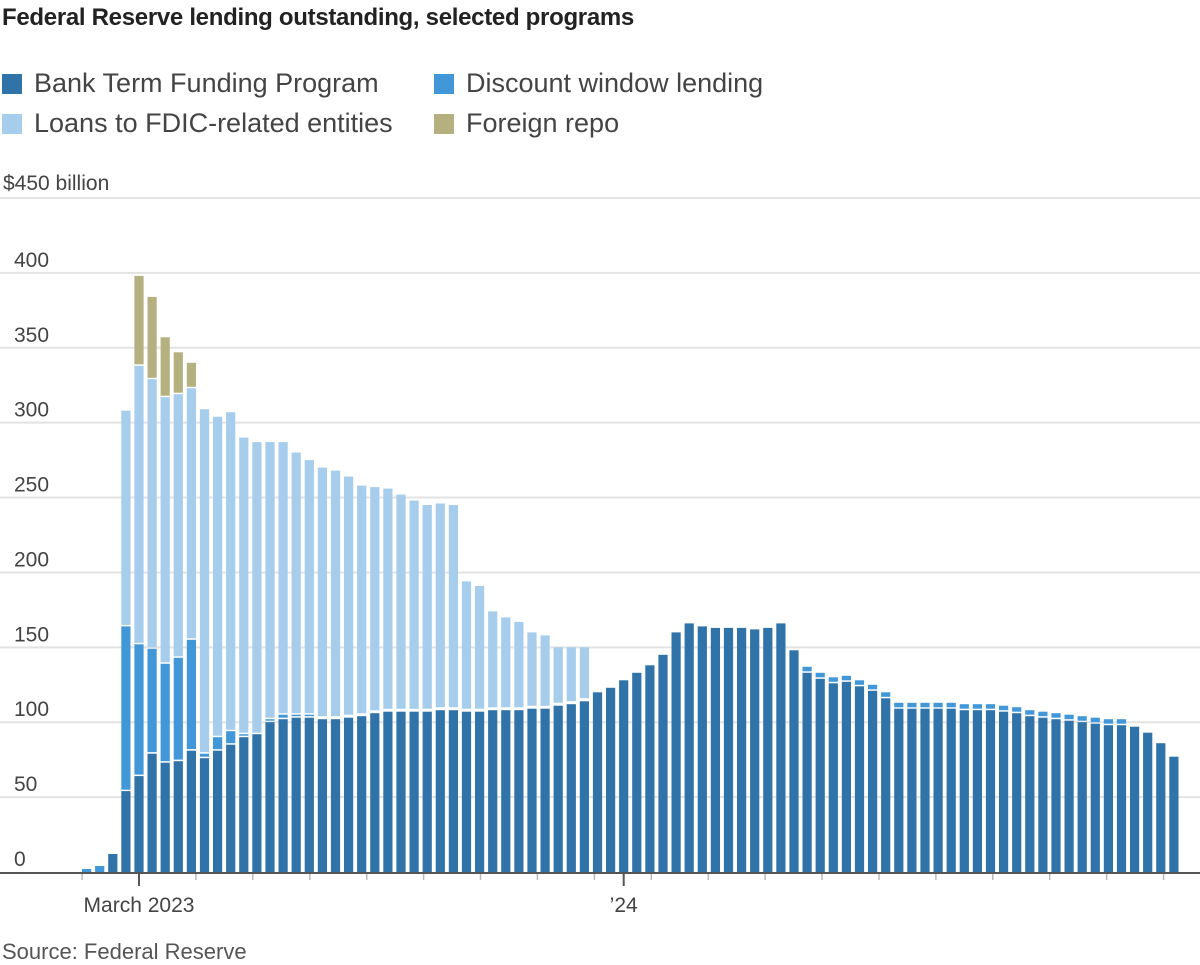  I want to click on legend-label-fdic: Loans to FDIC-related entities, so click(213, 123).